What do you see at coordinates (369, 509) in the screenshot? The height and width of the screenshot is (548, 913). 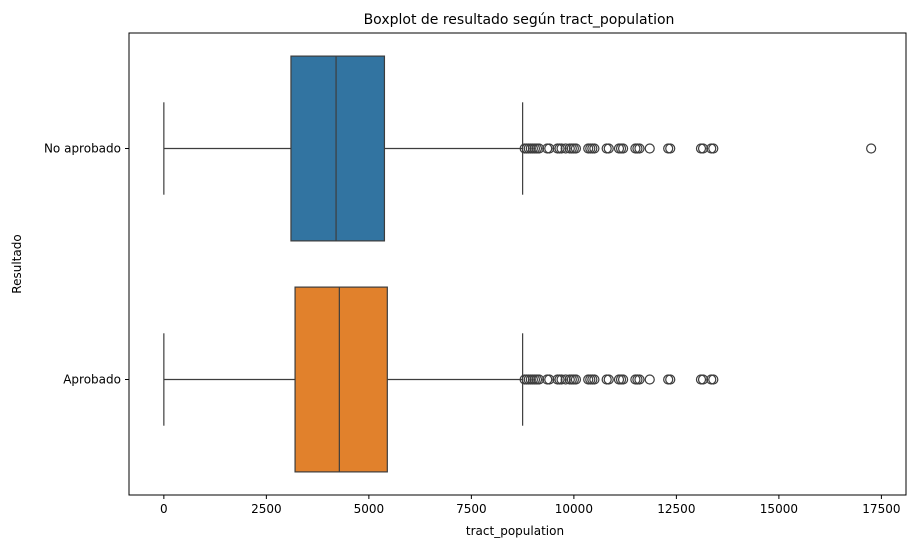 I see `x-tick-label: 5000` at bounding box center [369, 509].